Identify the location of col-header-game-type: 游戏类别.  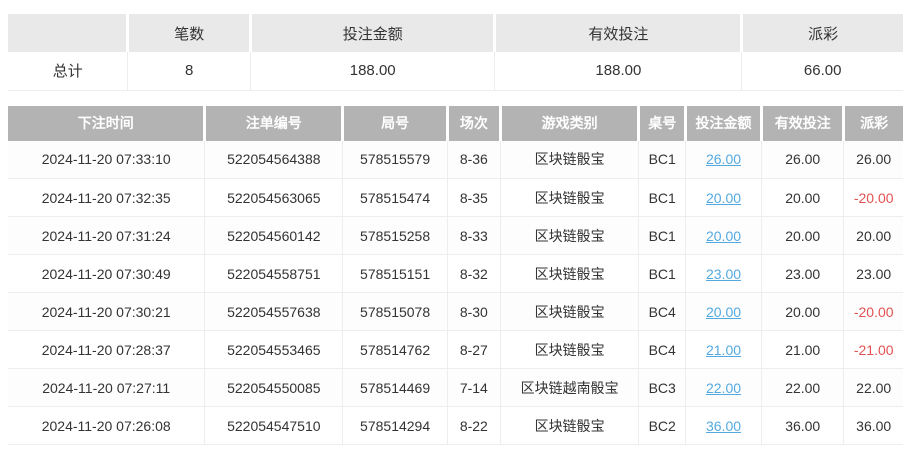
(568, 123).